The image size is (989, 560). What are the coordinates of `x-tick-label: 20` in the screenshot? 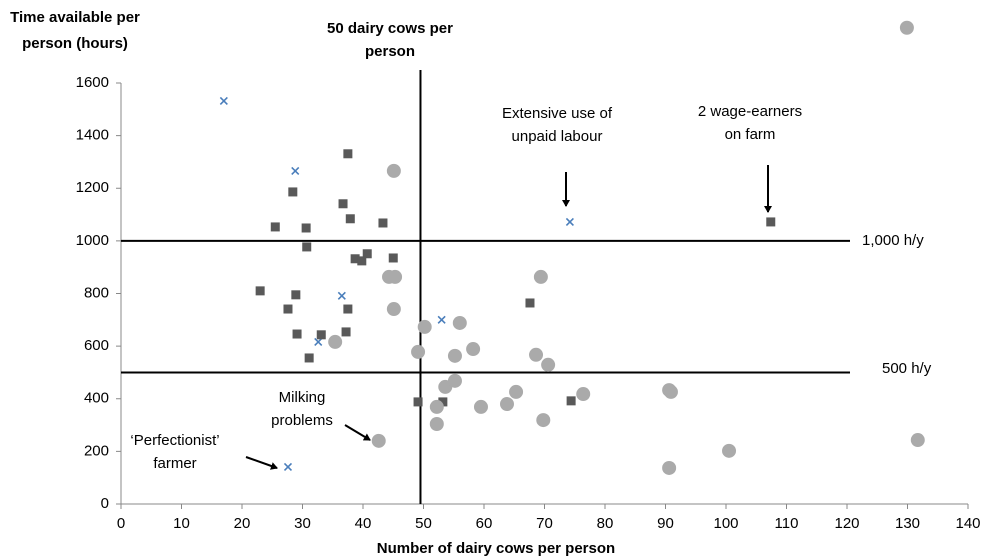 It's located at (242, 523).